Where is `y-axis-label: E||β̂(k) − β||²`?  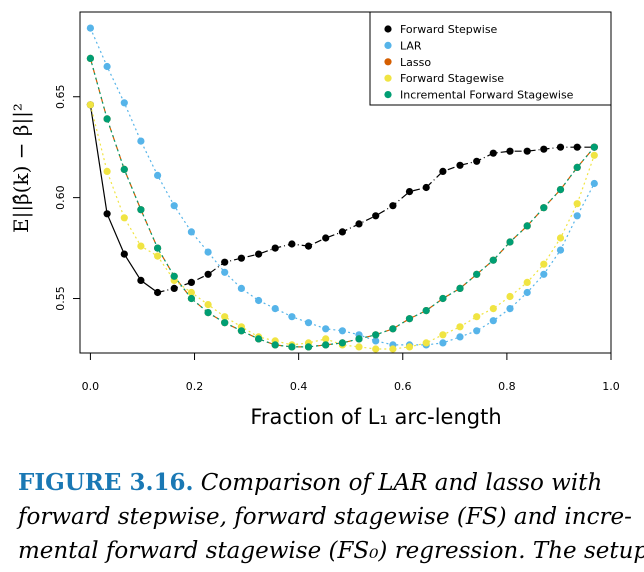
y-axis-label: E||β̂(k) − β||² is located at coordinates (21, 168).